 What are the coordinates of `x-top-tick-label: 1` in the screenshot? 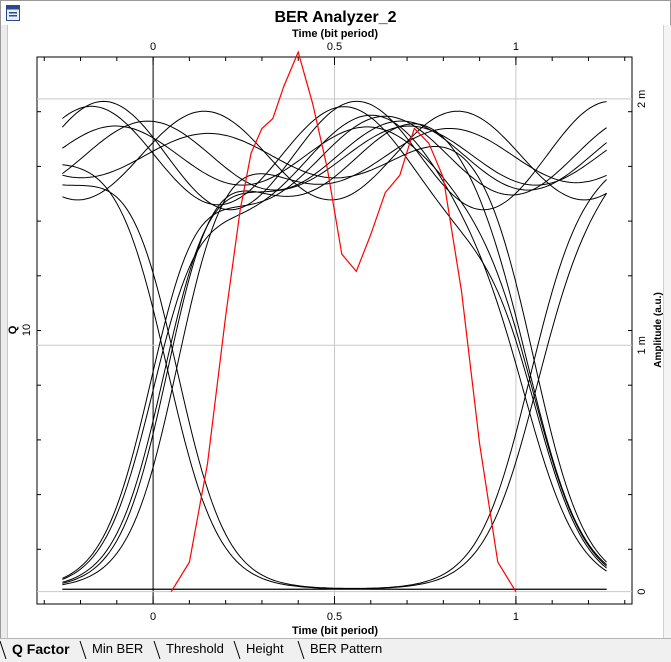 It's located at (516, 47).